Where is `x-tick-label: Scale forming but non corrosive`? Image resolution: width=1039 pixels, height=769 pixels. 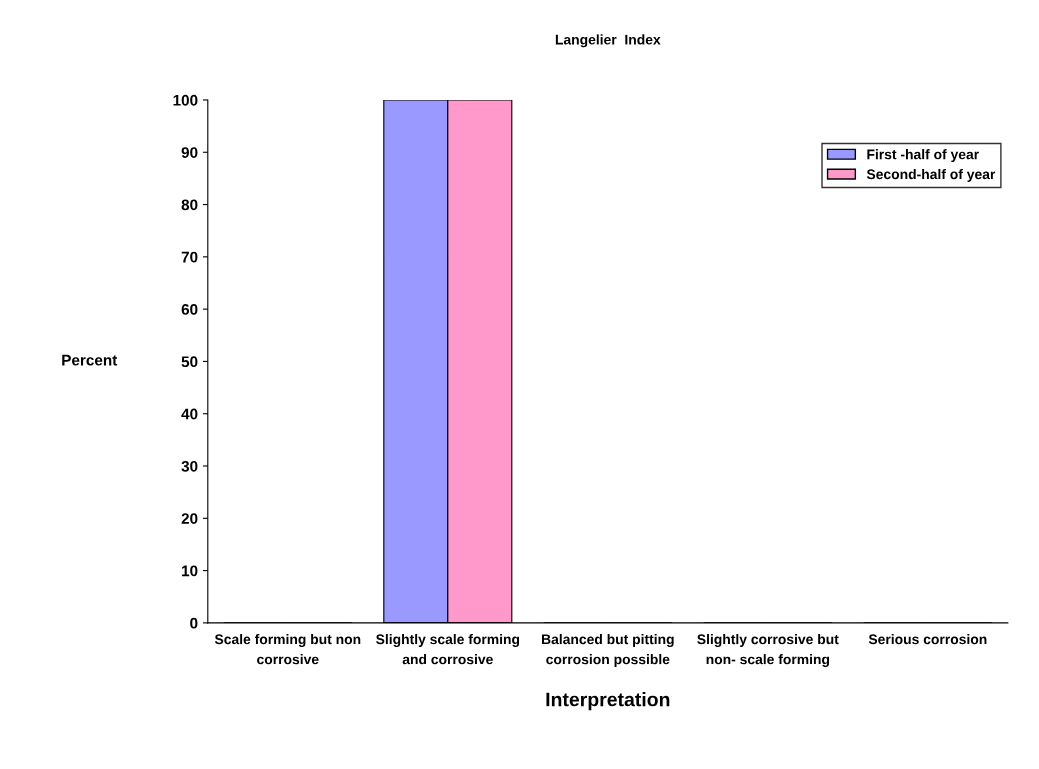
x-tick-label: Scale forming but non corrosive is located at coordinates (287, 649).